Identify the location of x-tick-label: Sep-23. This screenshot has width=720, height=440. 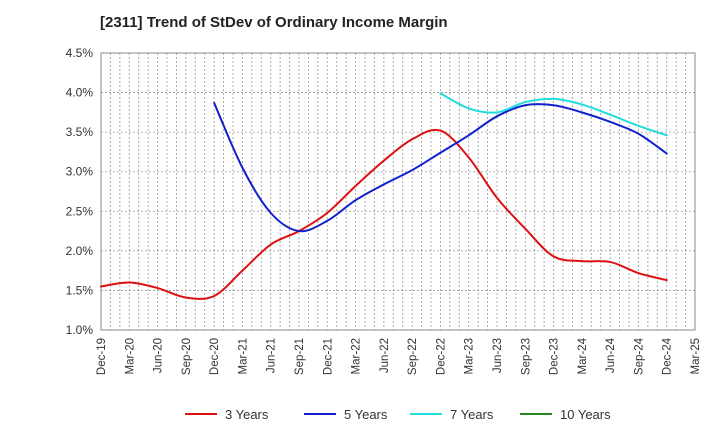
(526, 356).